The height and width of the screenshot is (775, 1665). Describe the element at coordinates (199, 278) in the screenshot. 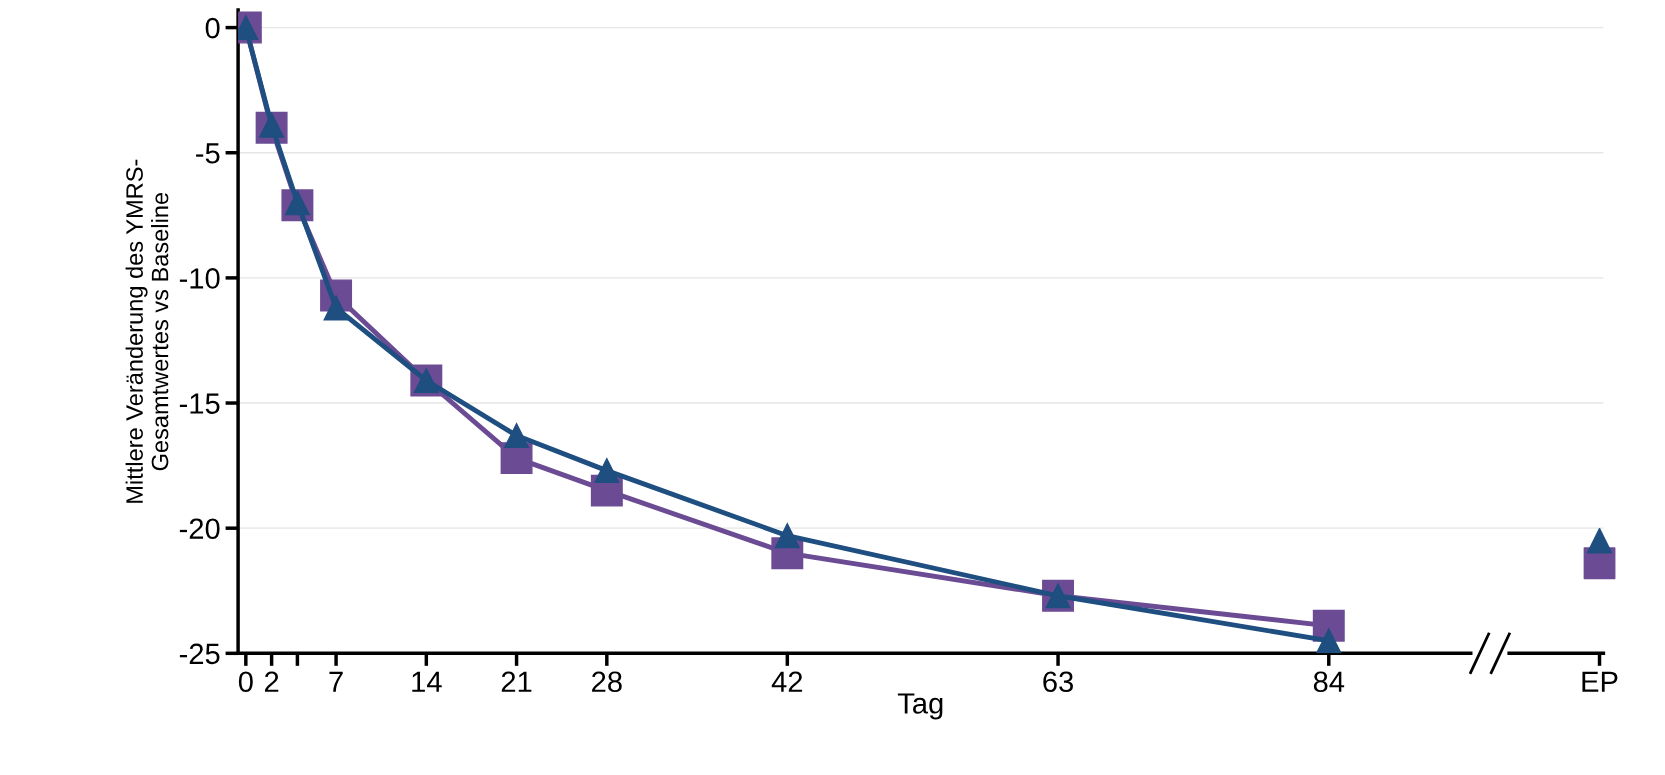

I see `y-tick-label: -10` at that location.